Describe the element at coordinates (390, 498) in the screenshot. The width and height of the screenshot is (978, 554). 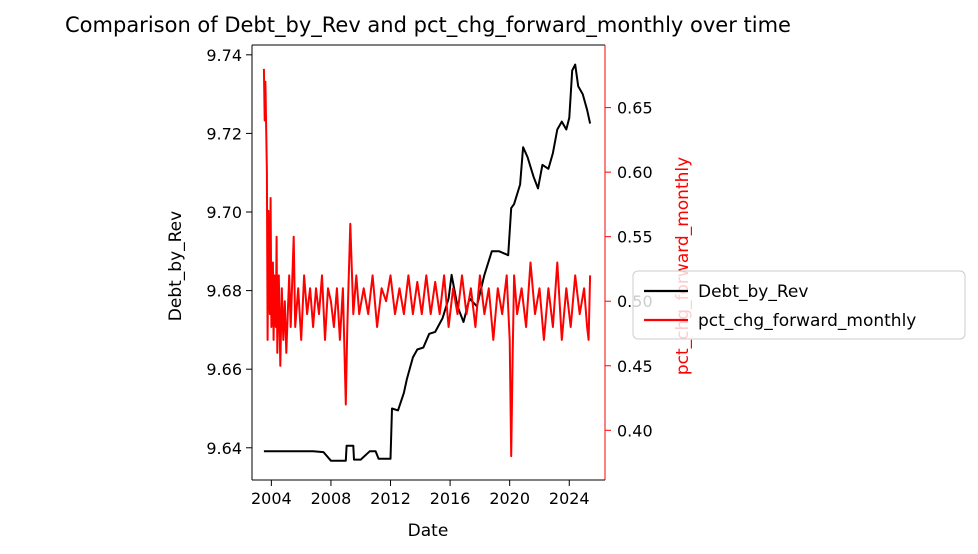
I see `x-tick-label: 2012` at that location.